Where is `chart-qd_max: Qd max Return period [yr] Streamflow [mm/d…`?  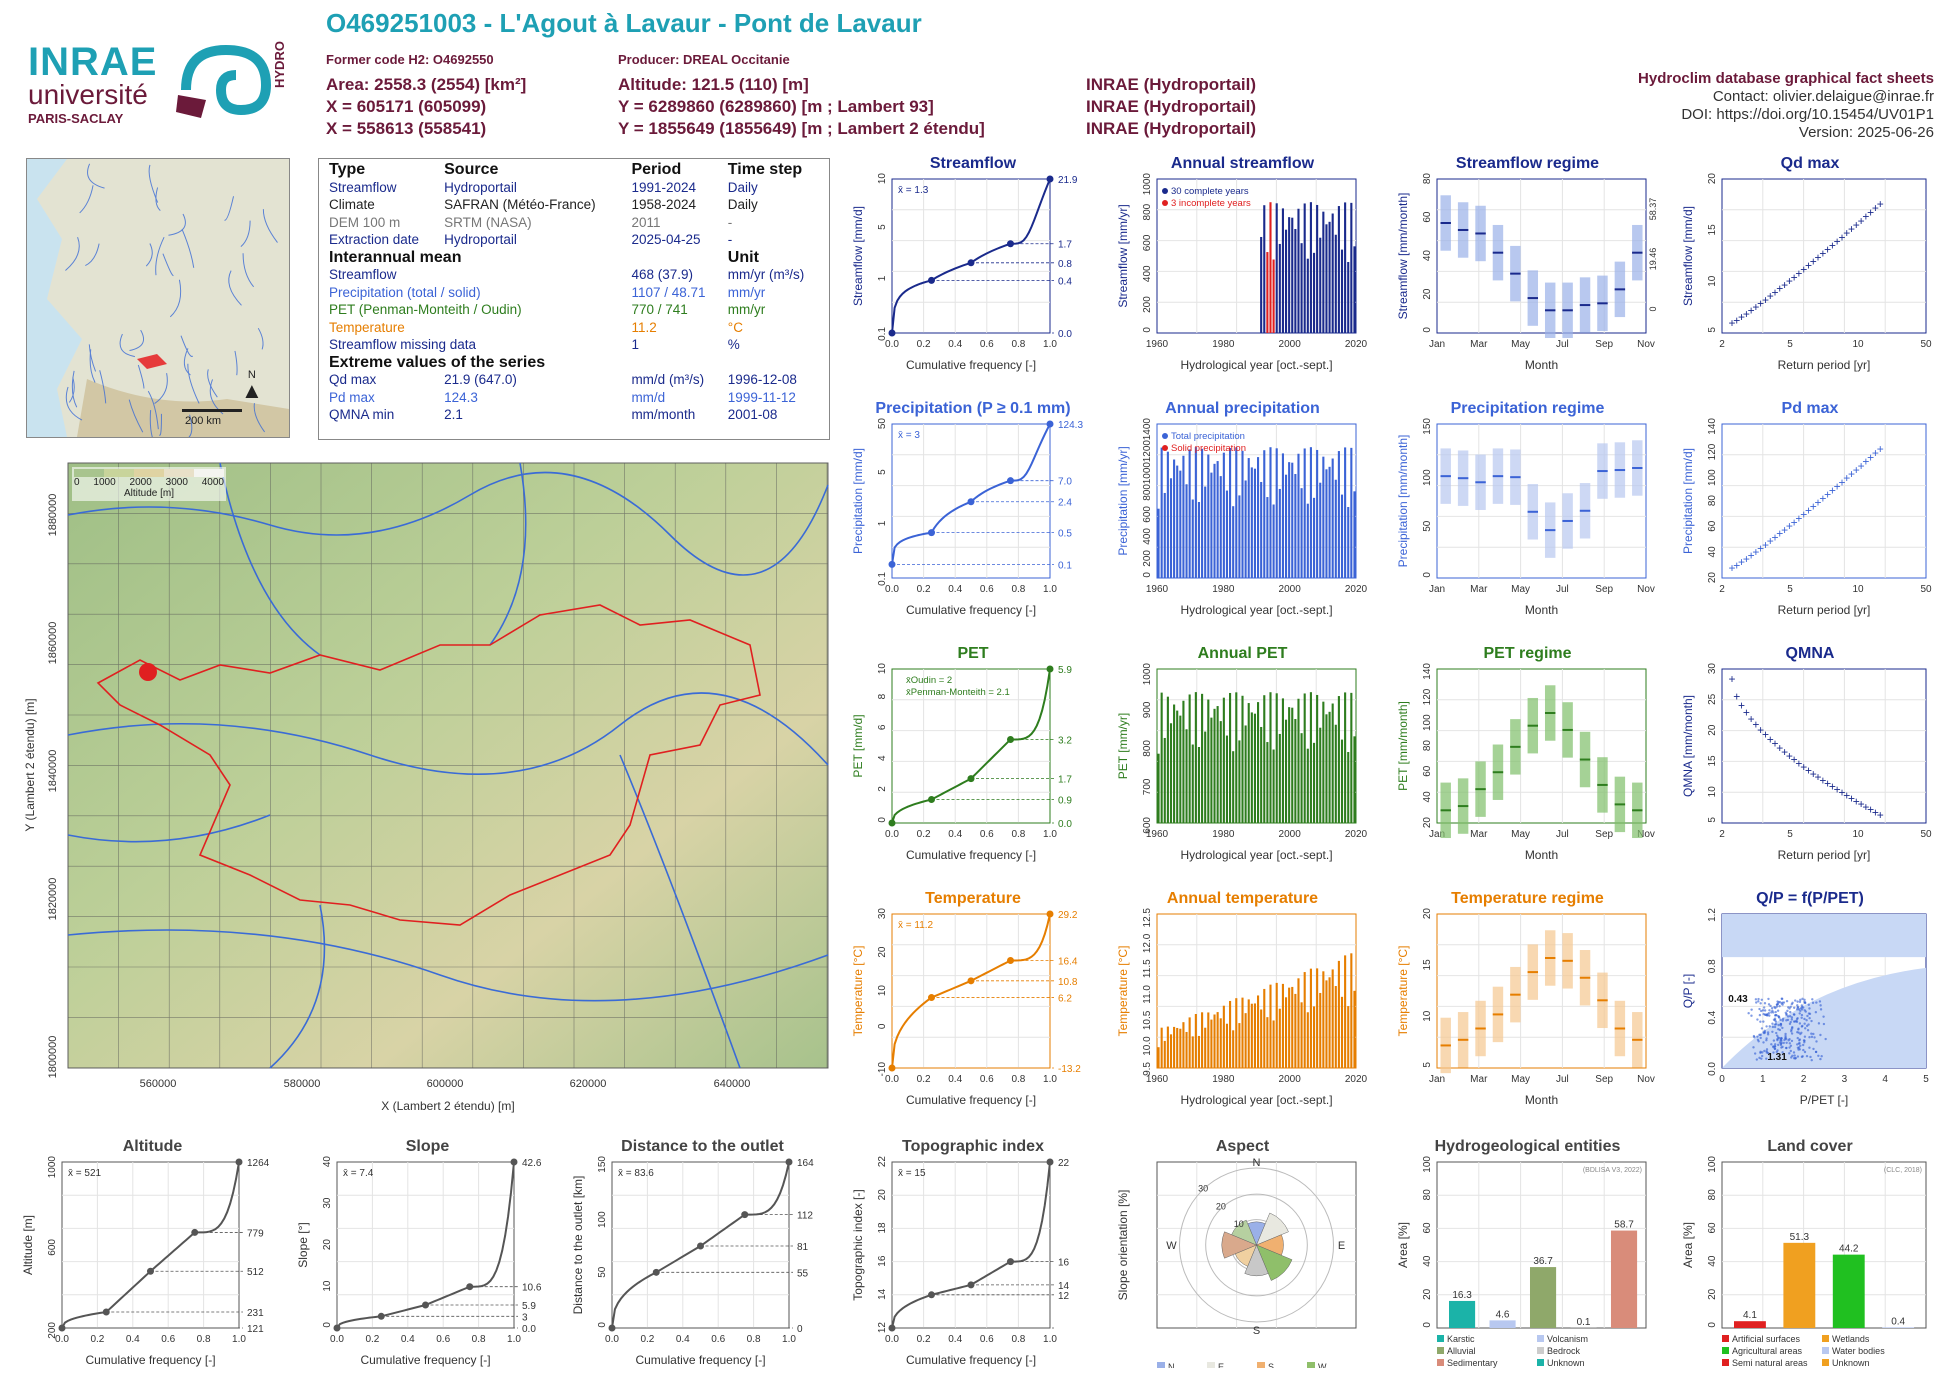
chart-qd_max: Qd max Return period [yr] Streamflow [mm/d… is located at coordinates (1810, 265).